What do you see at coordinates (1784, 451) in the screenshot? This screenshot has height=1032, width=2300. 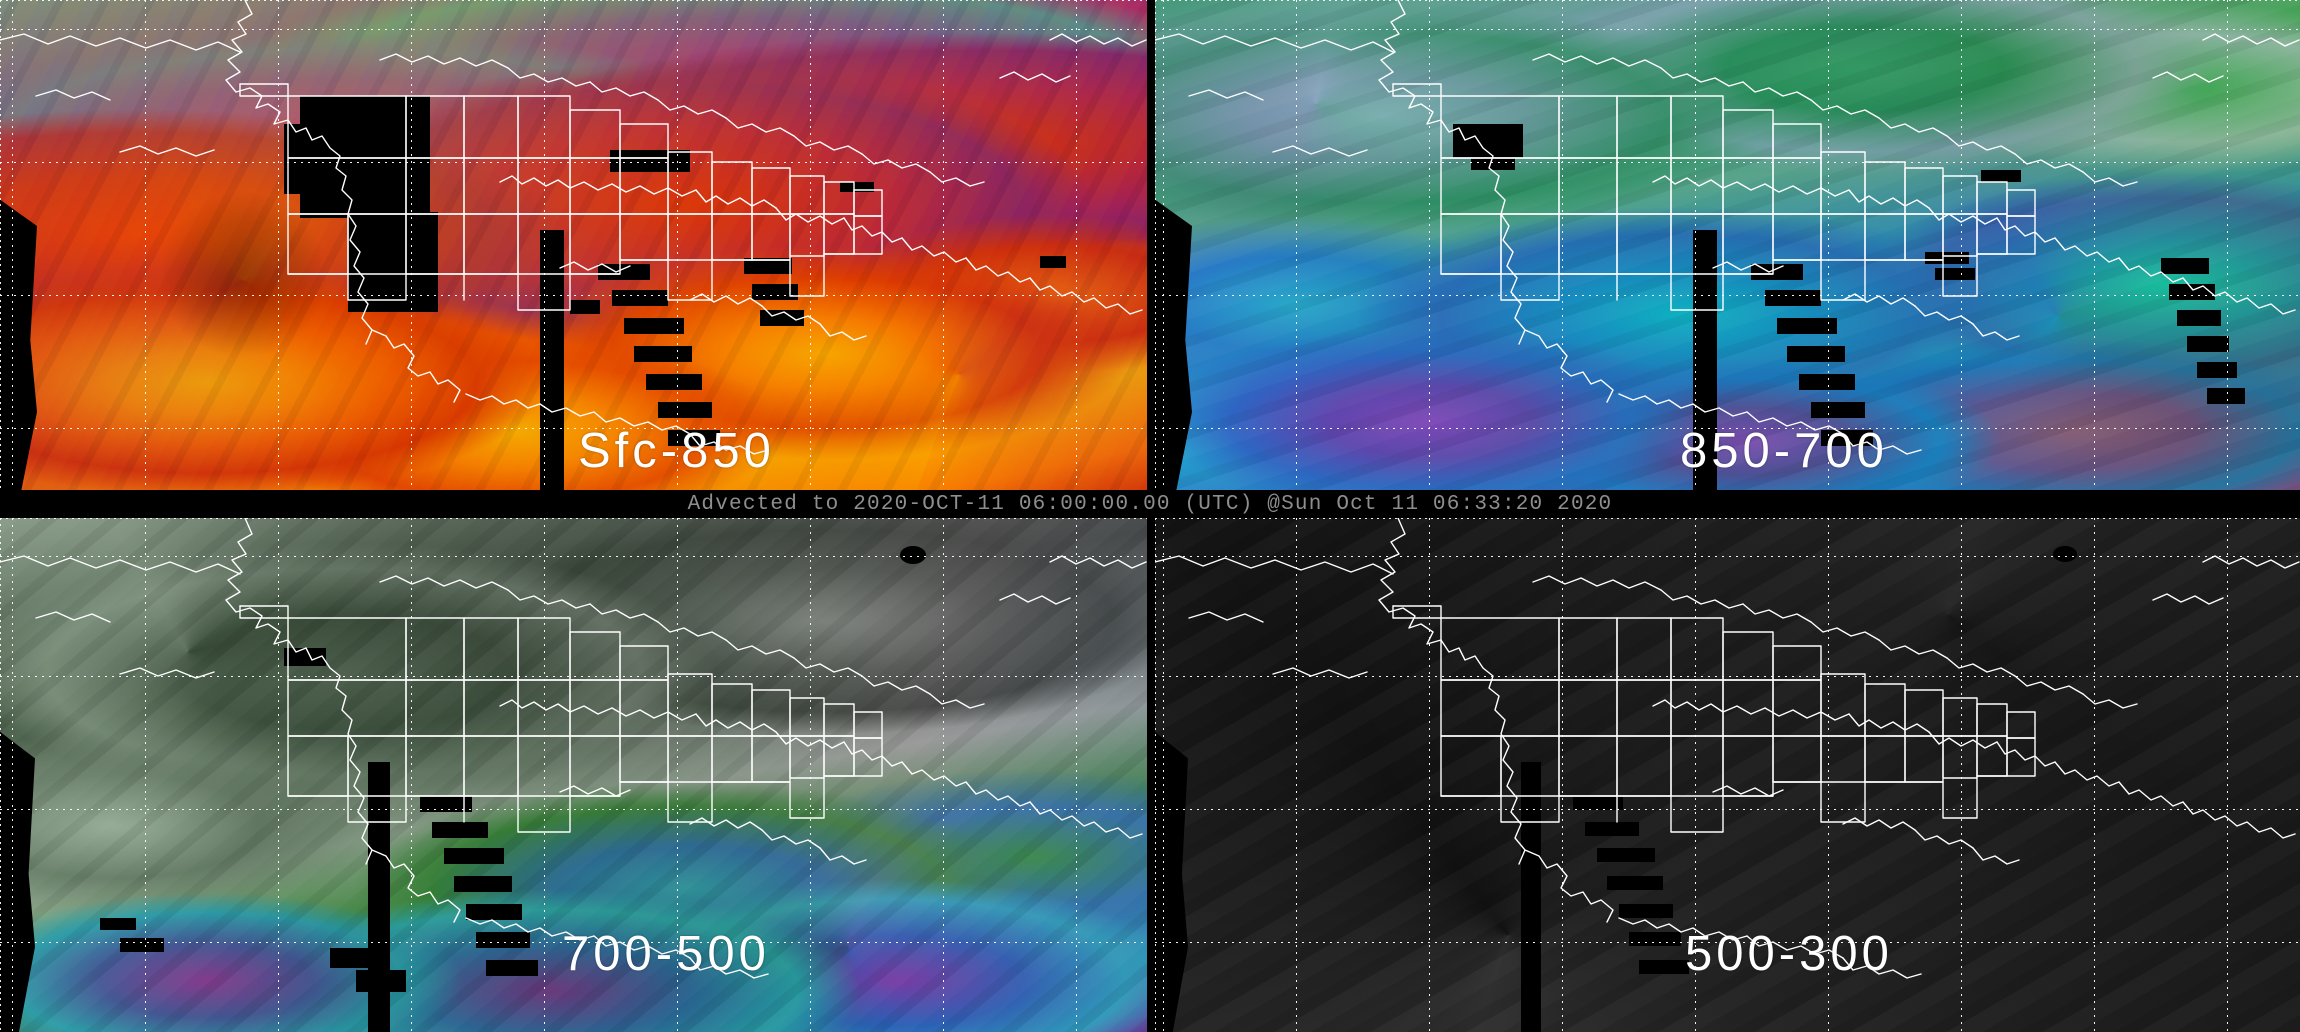 I see `panel-label-850-700: 850-700` at bounding box center [1784, 451].